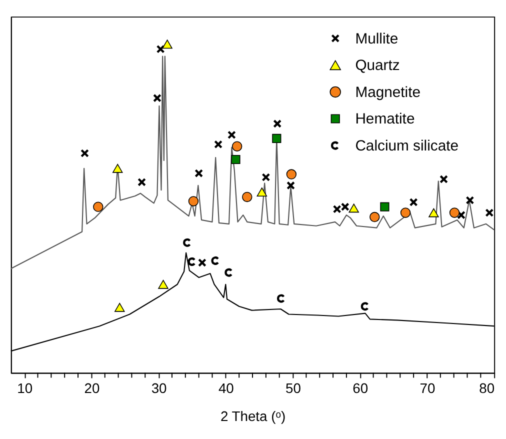 The height and width of the screenshot is (439, 506). What do you see at coordinates (376, 39) in the screenshot?
I see `legend-label: Mullite` at bounding box center [376, 39].